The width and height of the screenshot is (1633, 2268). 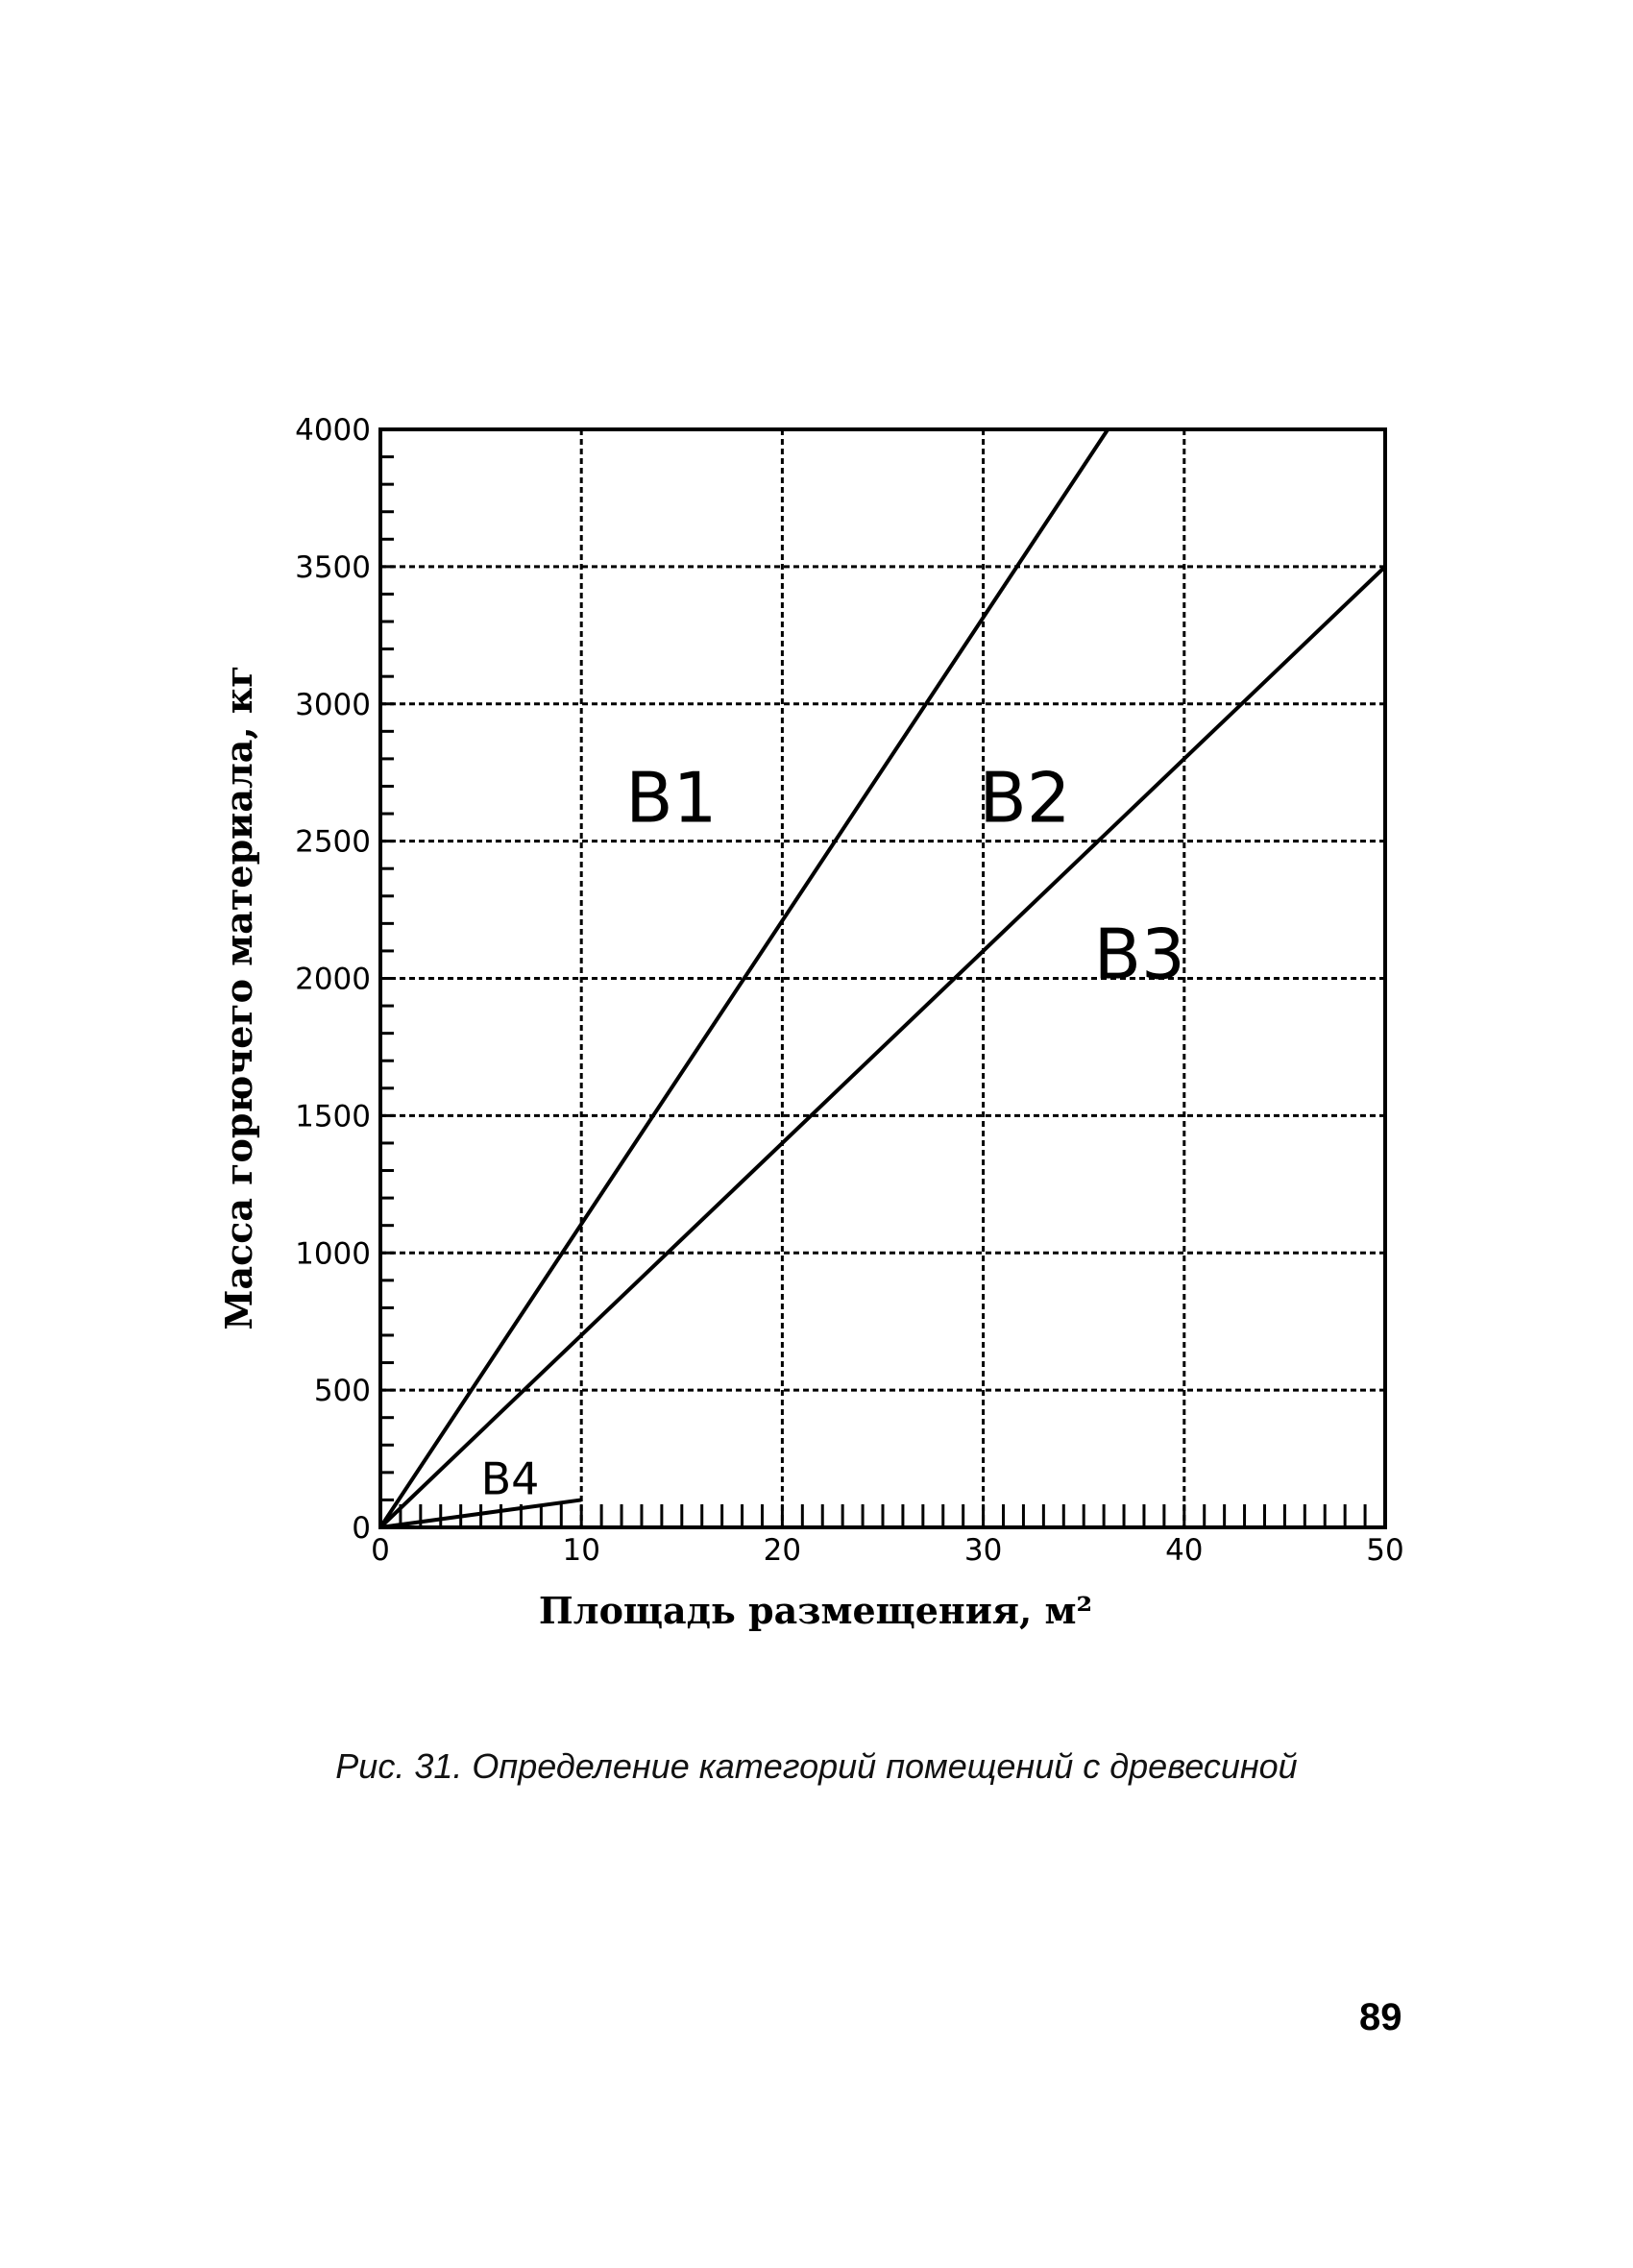 I want to click on y-tick-label: 1500, so click(x=333, y=1116).